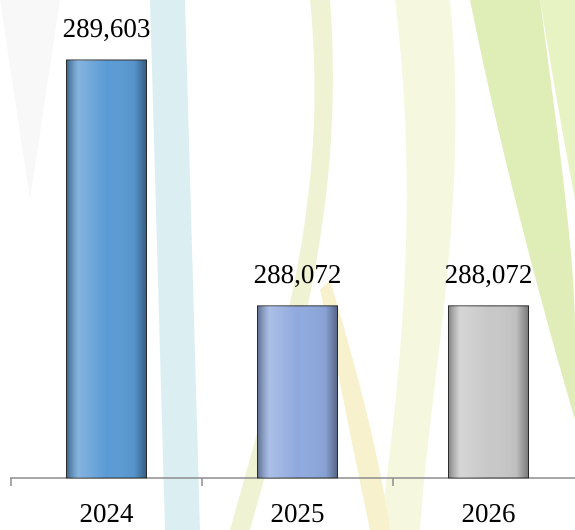 This screenshot has width=575, height=530. I want to click on x-tick-label: 2026, so click(489, 513).